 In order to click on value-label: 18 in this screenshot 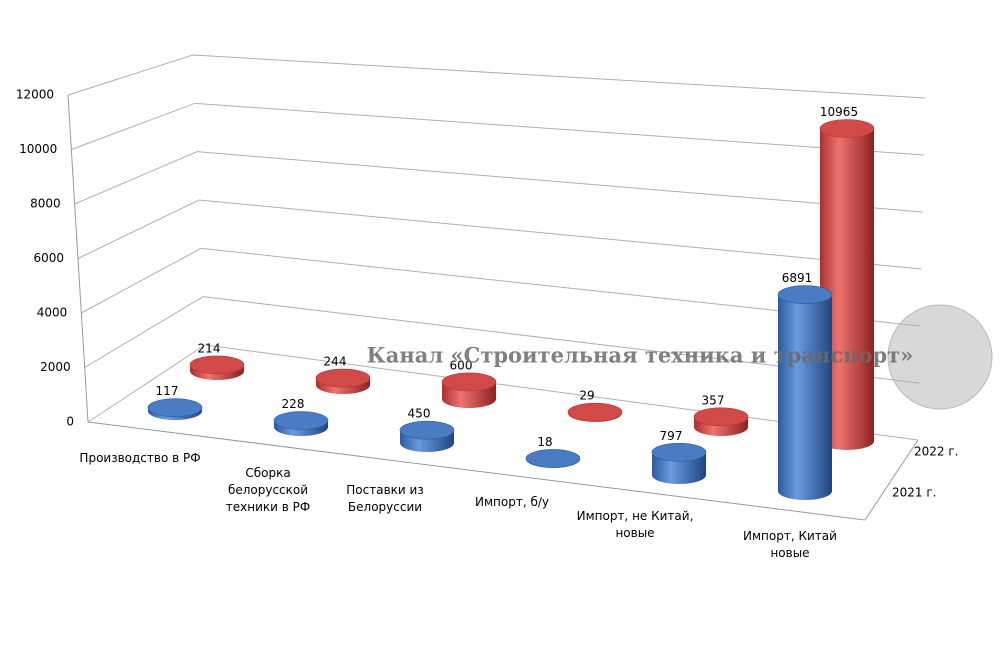, I will do `click(544, 442)`.